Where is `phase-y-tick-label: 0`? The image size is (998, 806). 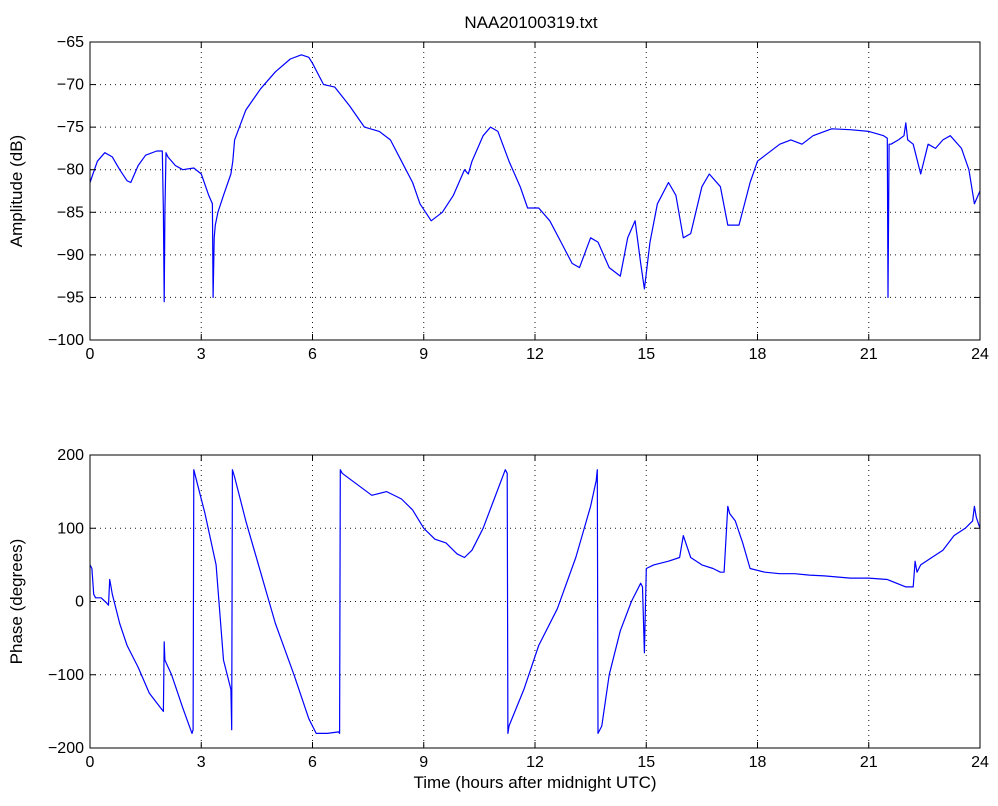
phase-y-tick-label: 0 is located at coordinates (79, 602).